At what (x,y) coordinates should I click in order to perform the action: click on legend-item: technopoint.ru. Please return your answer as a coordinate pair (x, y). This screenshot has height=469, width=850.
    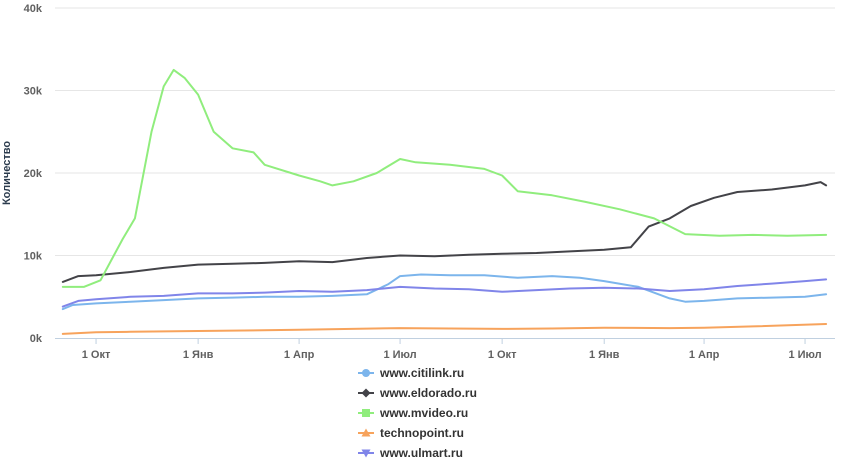
    Looking at the image, I should click on (411, 433).